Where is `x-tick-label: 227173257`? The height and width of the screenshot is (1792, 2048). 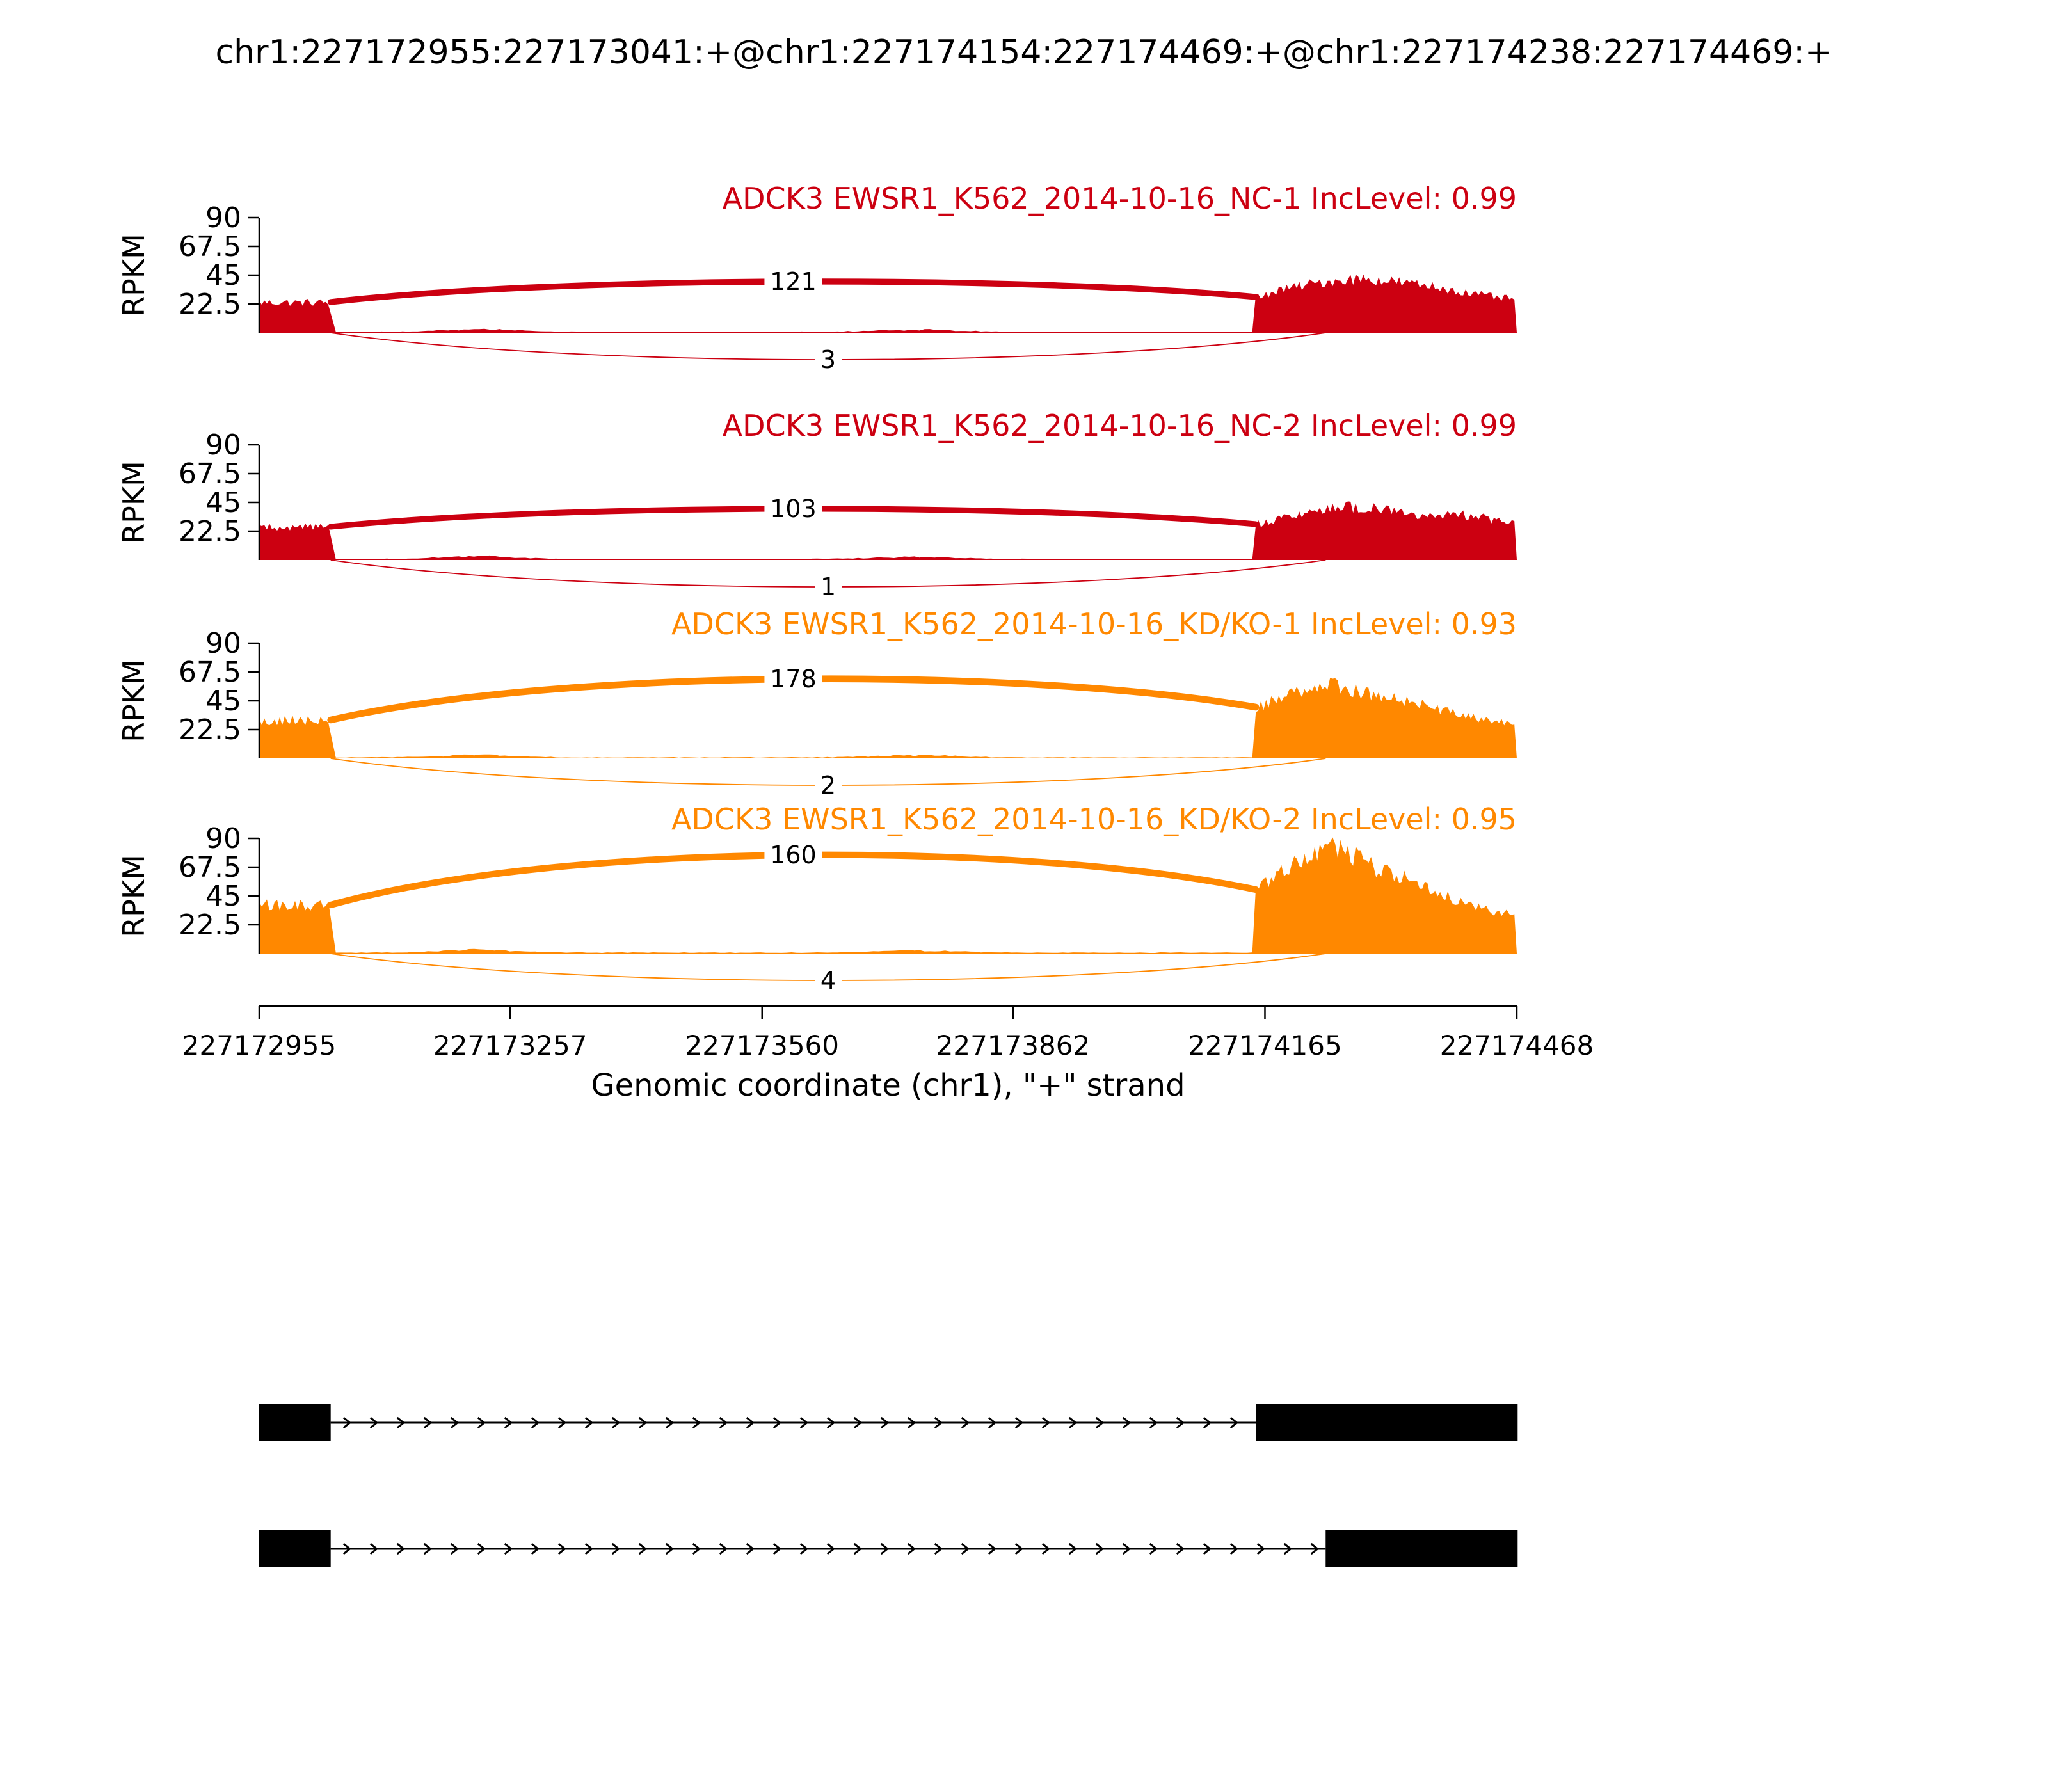 x-tick-label: 227173257 is located at coordinates (510, 1045).